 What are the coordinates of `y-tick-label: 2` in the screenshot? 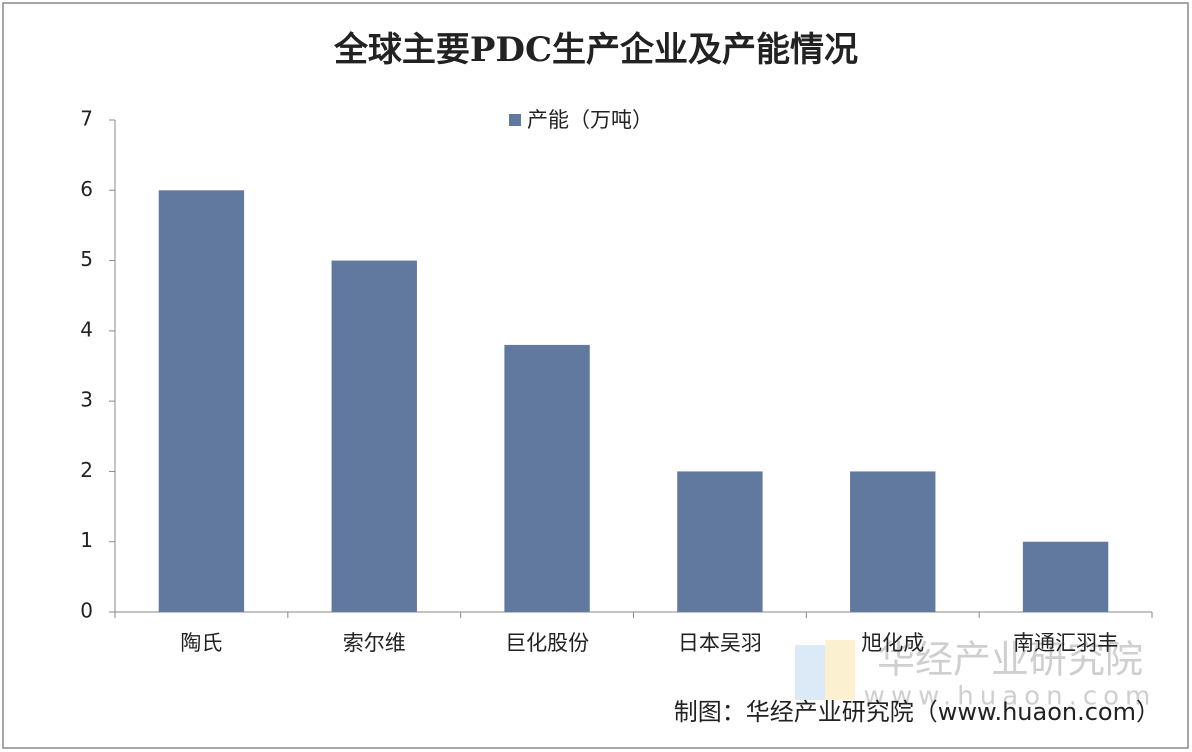 It's located at (86, 470).